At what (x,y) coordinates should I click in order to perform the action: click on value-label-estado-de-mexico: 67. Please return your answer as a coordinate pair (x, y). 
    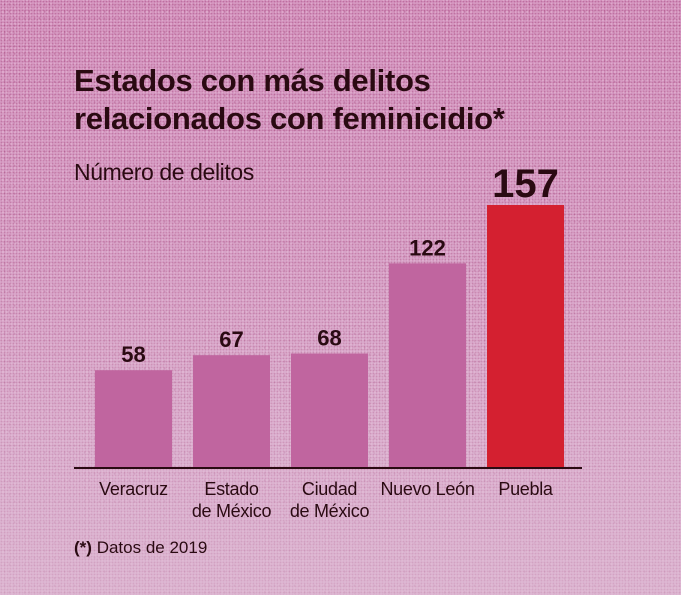
    Looking at the image, I should click on (231, 339).